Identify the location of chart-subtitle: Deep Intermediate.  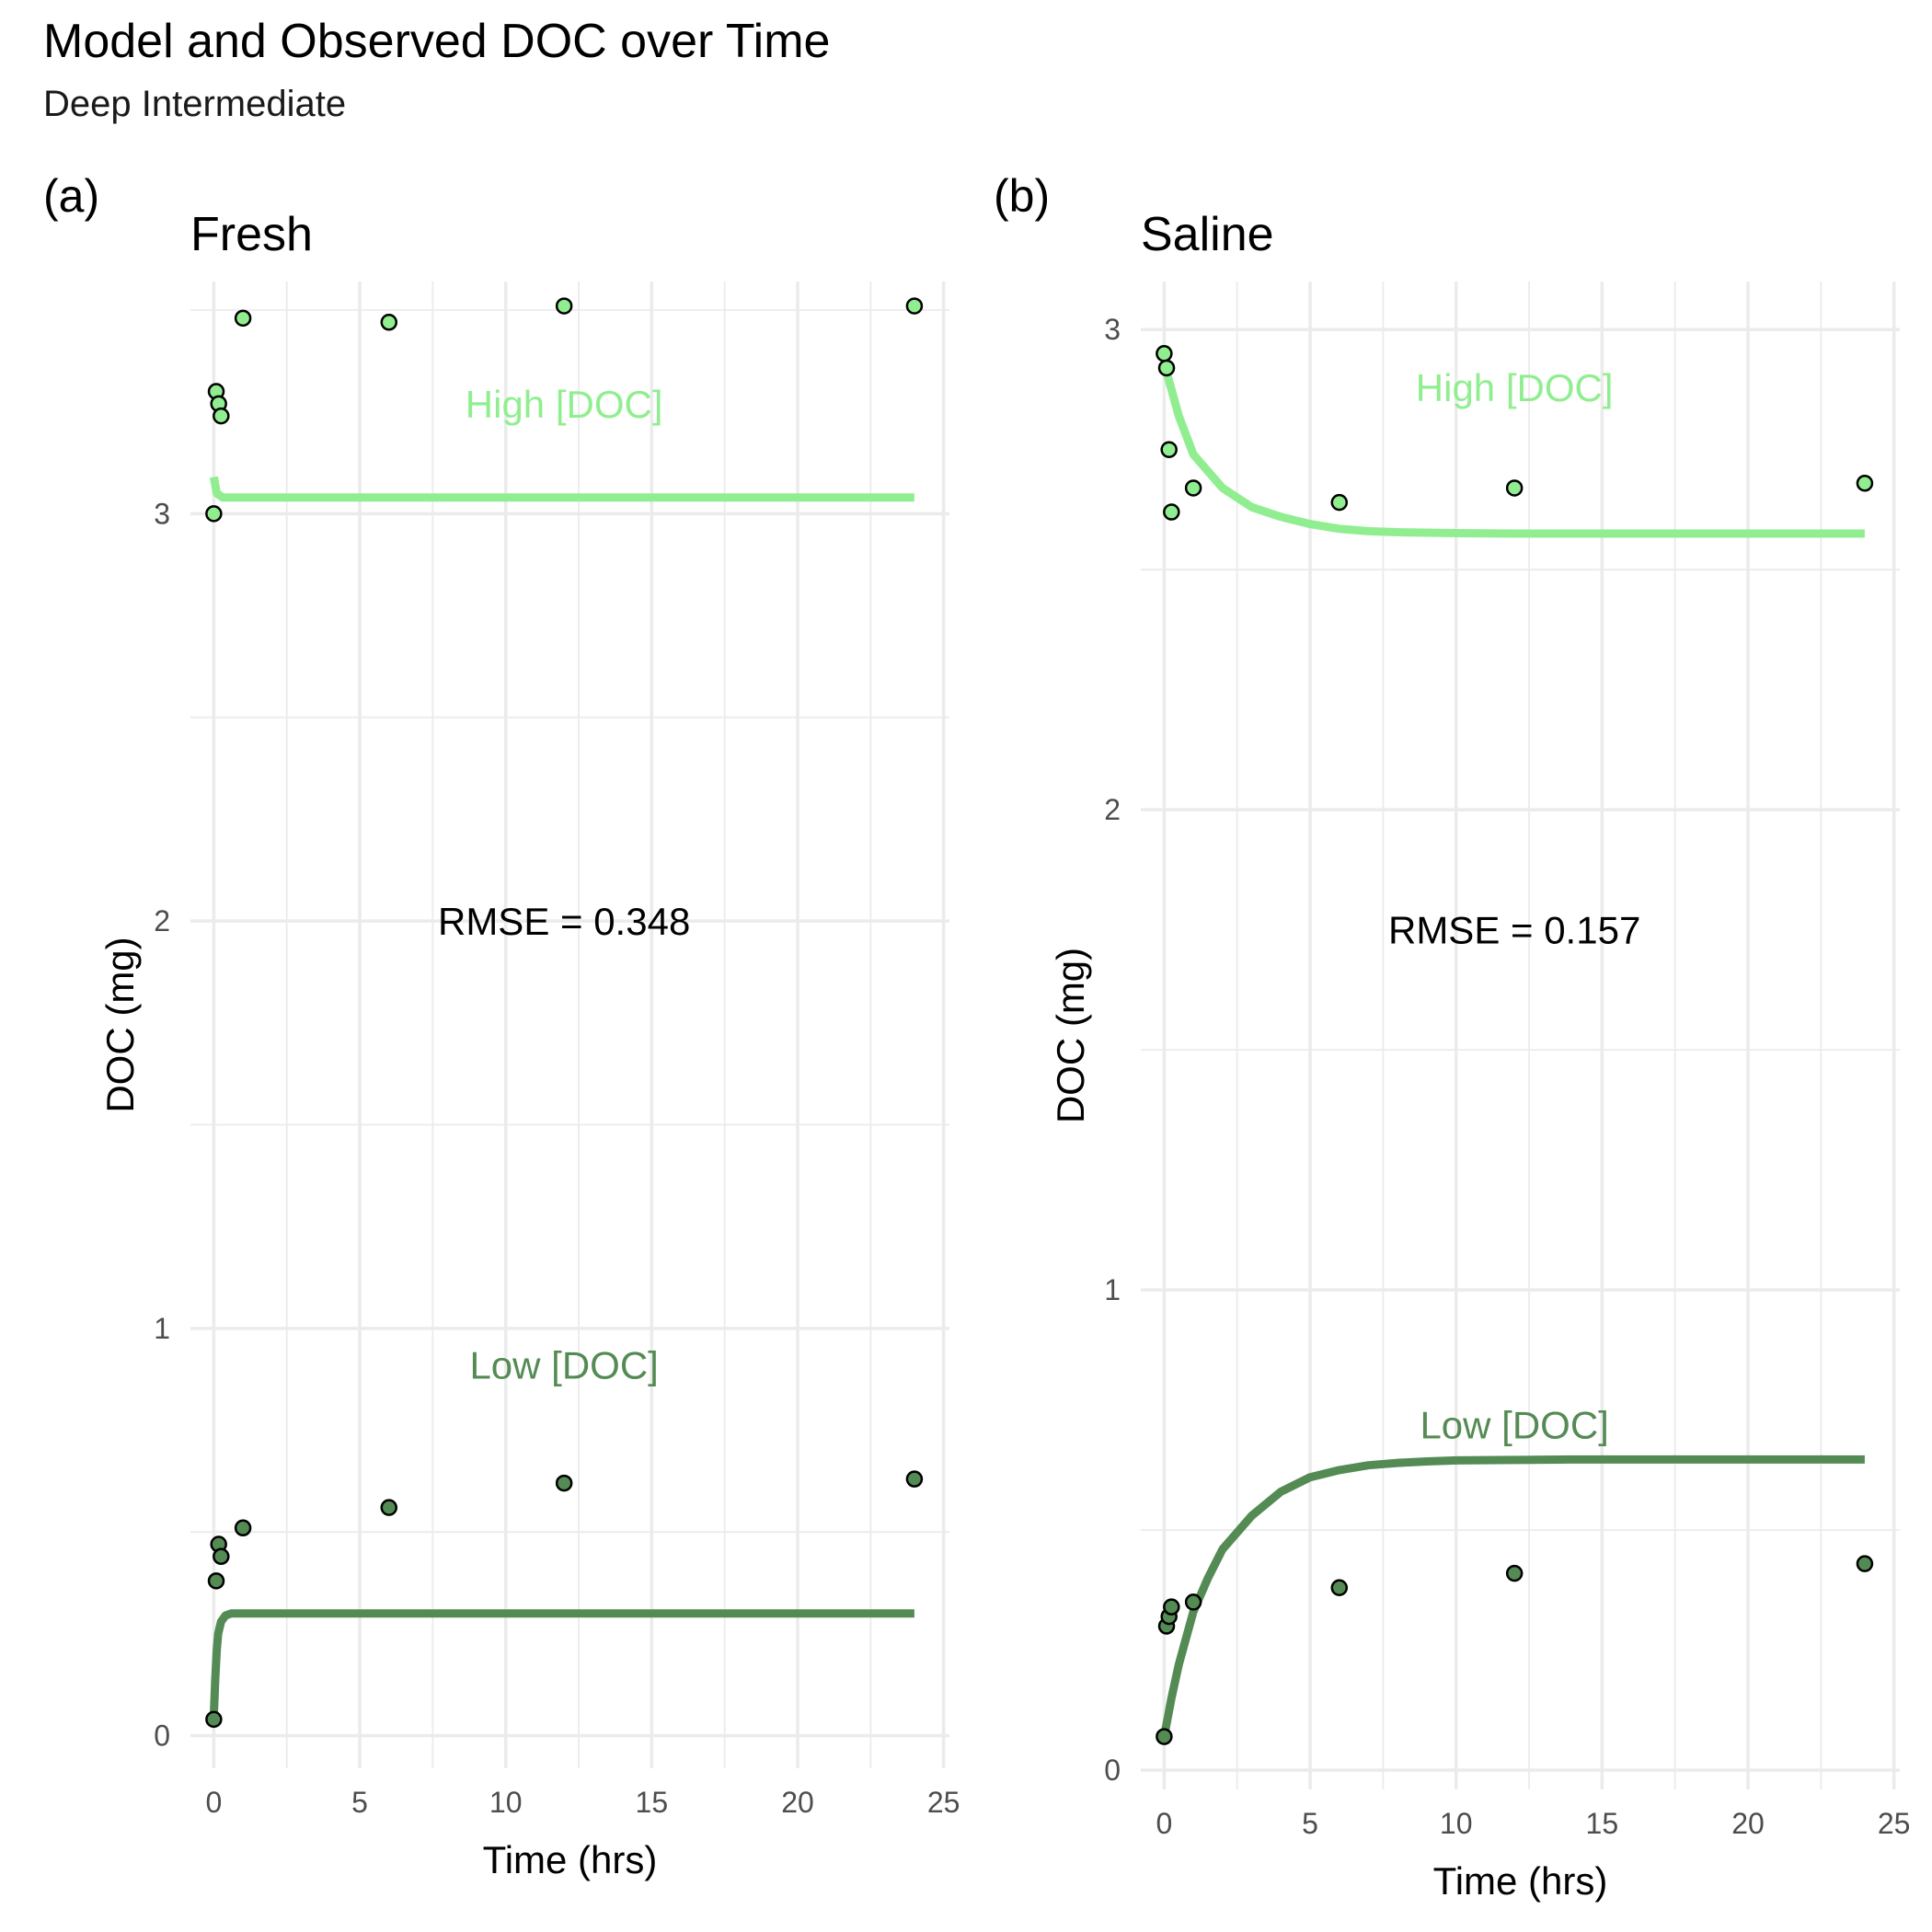
(194, 104).